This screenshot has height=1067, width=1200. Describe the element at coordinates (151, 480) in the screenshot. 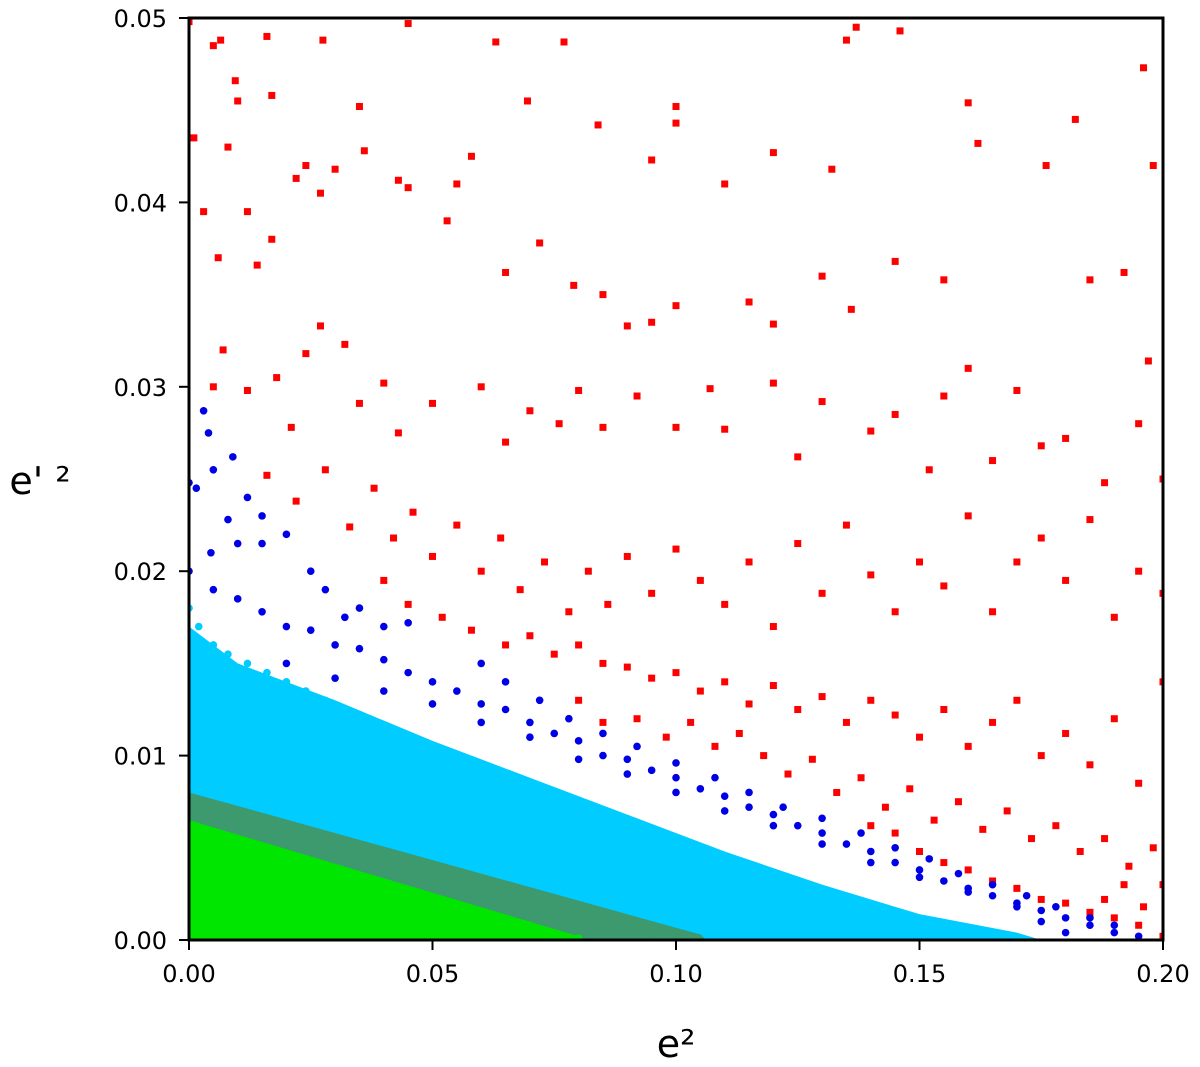

I see `y-axis-ticks: 0.00 0.01 0.02 0.03 0.04 0.05` at that location.